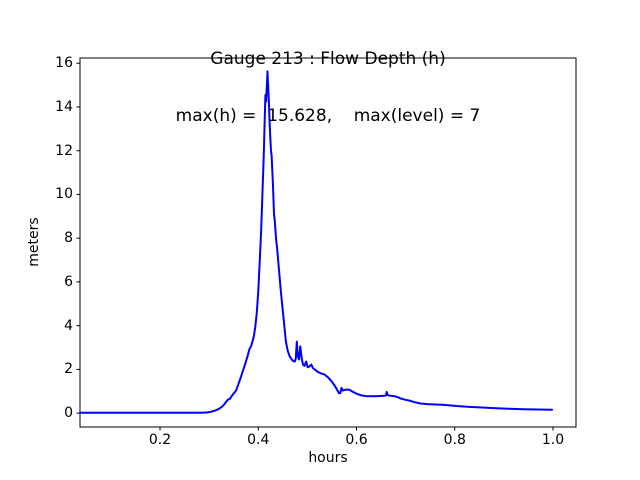 Image resolution: width=640 pixels, height=480 pixels. Describe the element at coordinates (64, 106) in the screenshot. I see `y-tick-label: 14` at that location.